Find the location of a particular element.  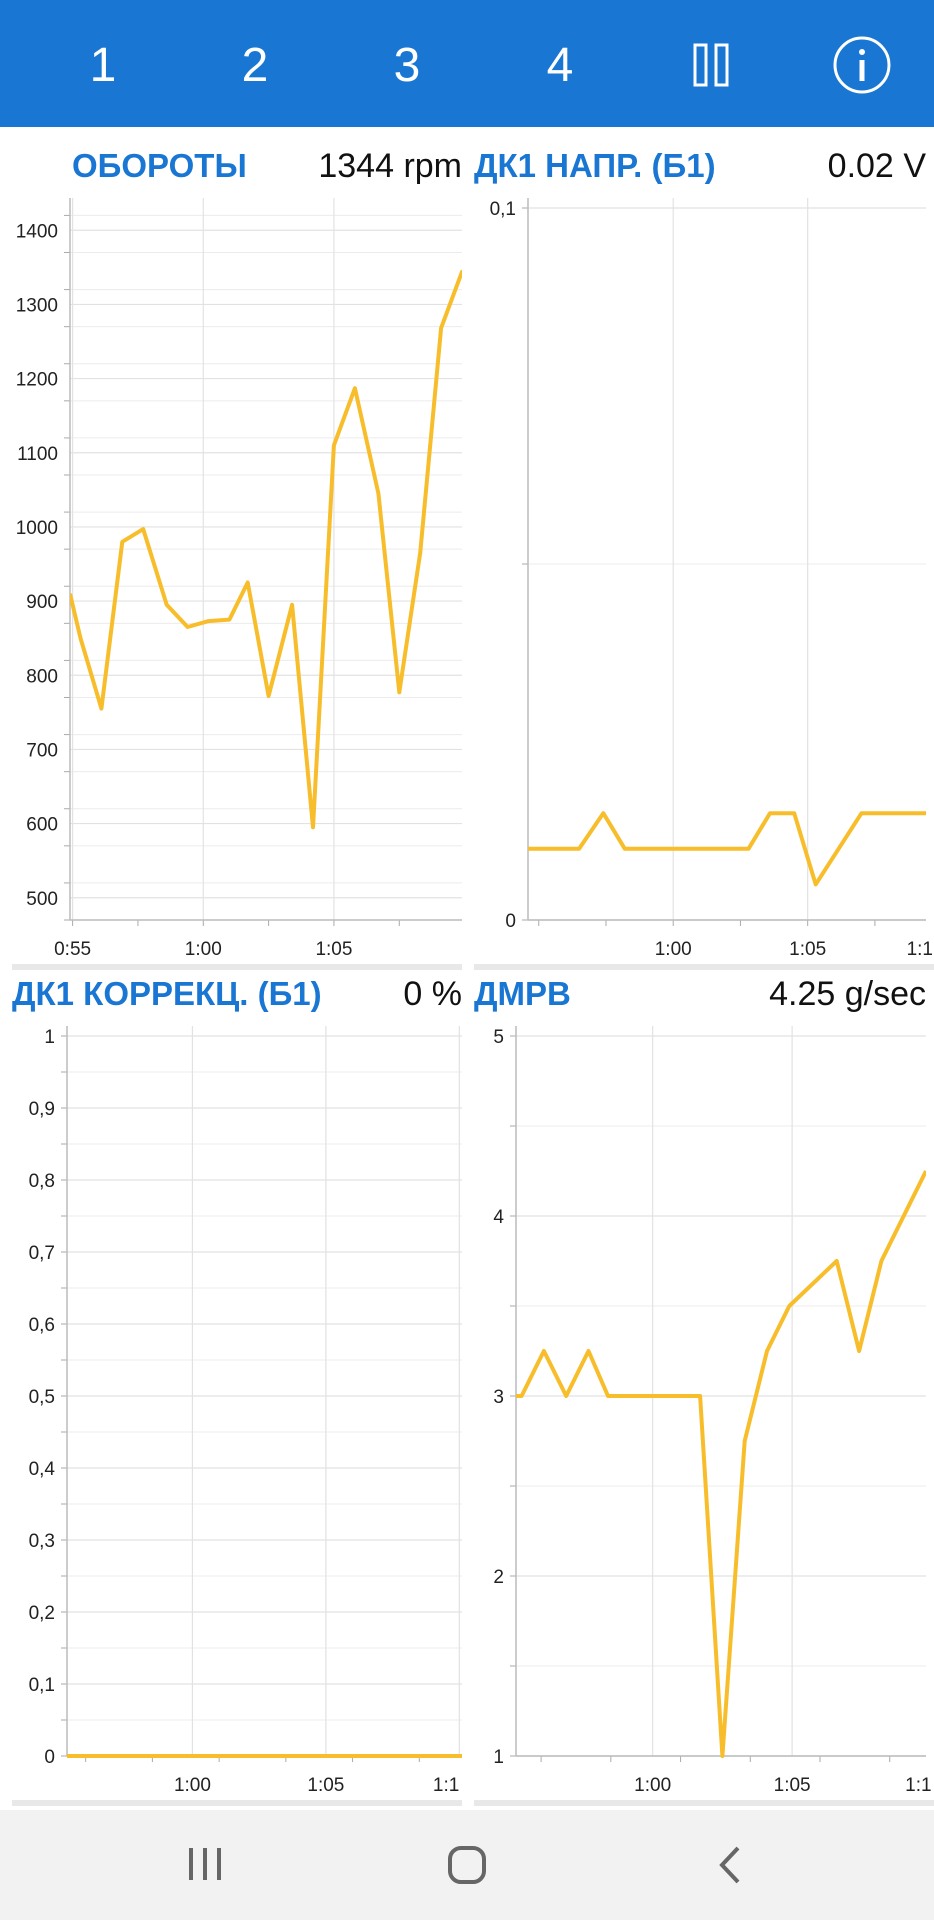

home-icon is located at coordinates (467, 1865).